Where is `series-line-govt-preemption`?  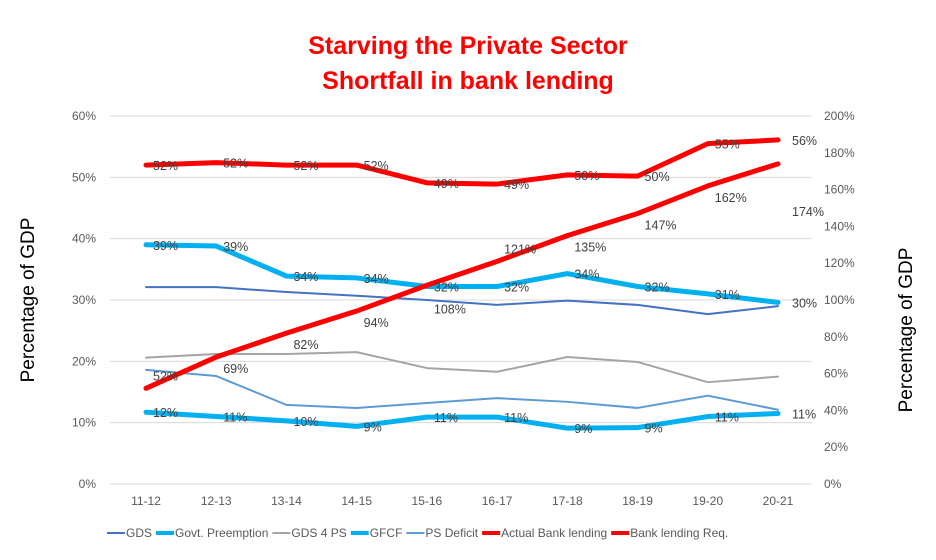 series-line-govt-preemption is located at coordinates (462, 273).